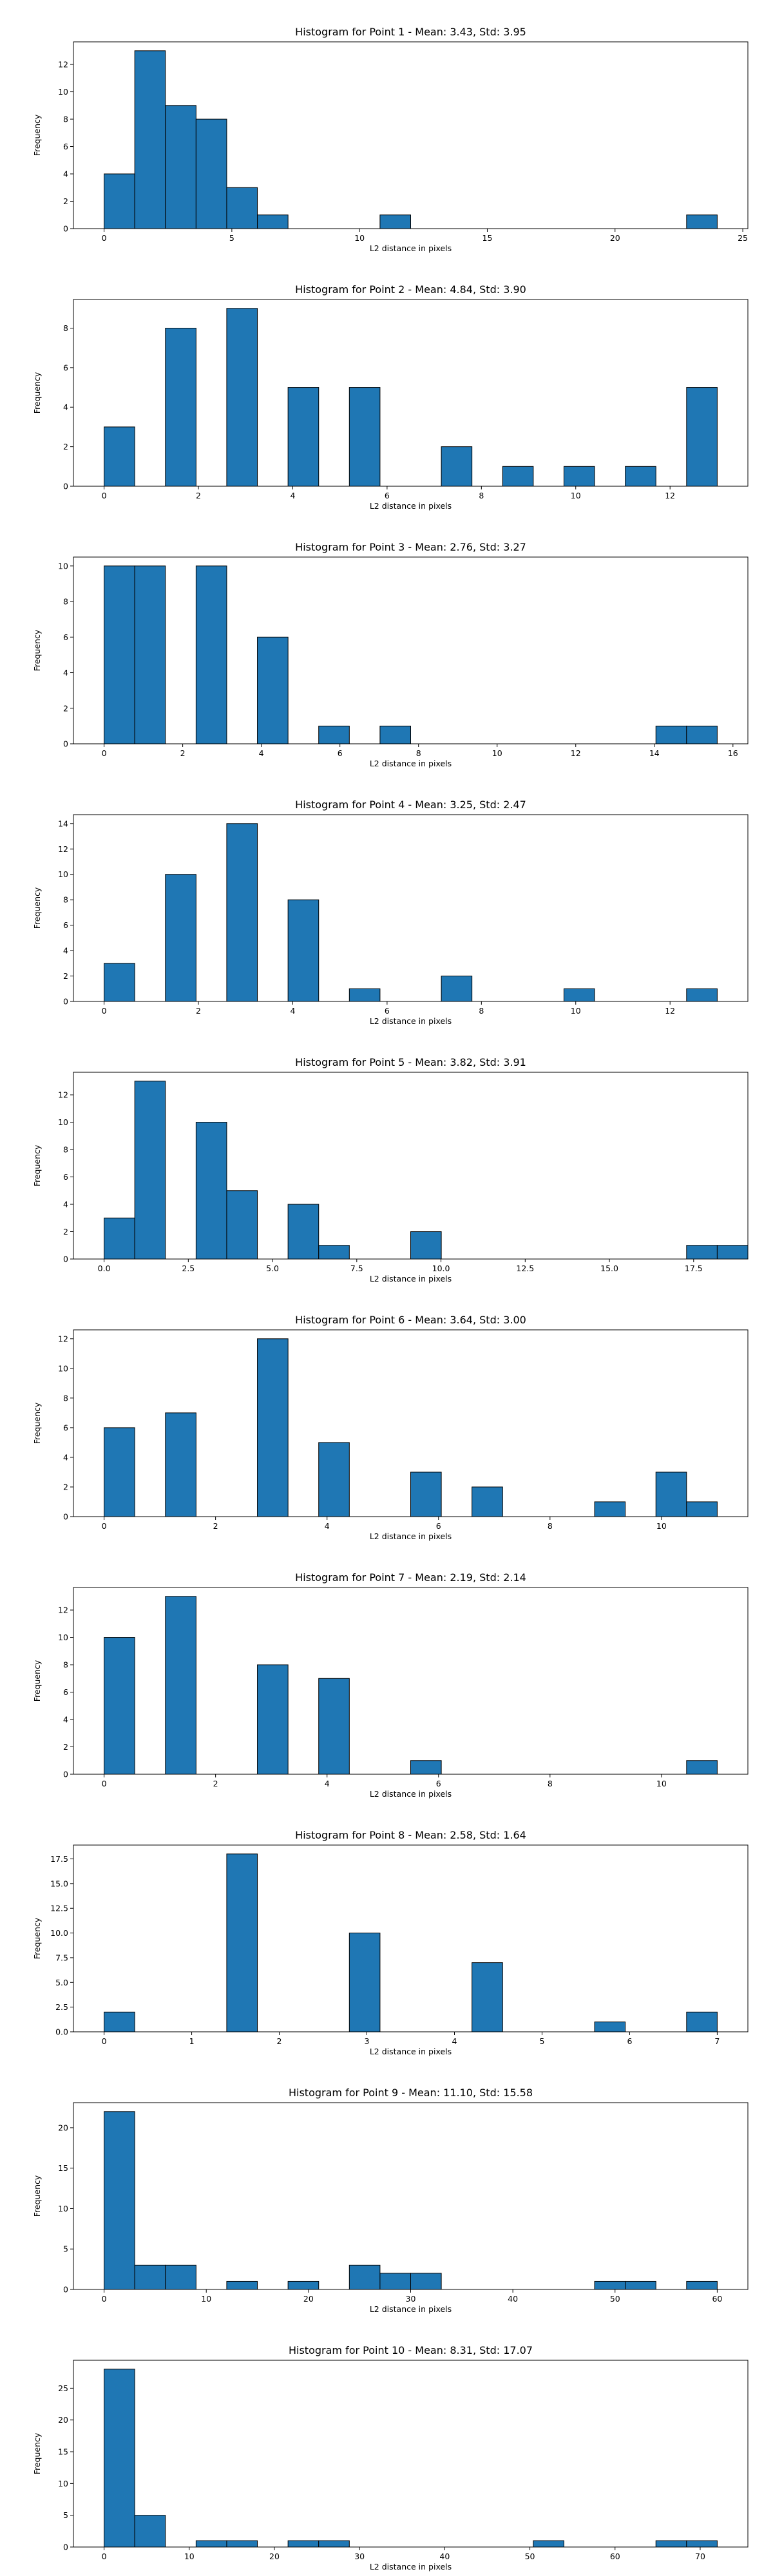 The image size is (773, 2576). What do you see at coordinates (192, 2041) in the screenshot?
I see `x-tick-label: 1` at bounding box center [192, 2041].